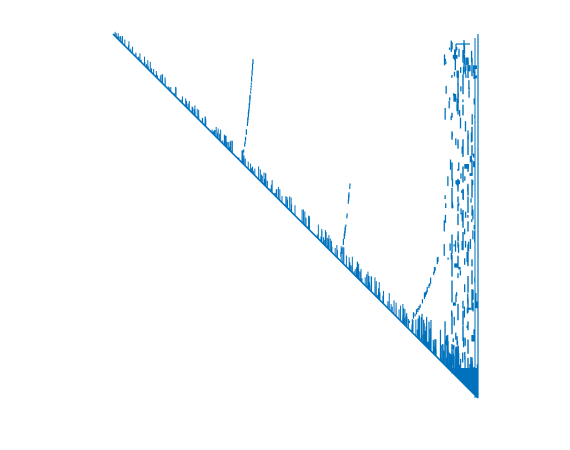  I want to click on dense-corner, so click(463, 383).